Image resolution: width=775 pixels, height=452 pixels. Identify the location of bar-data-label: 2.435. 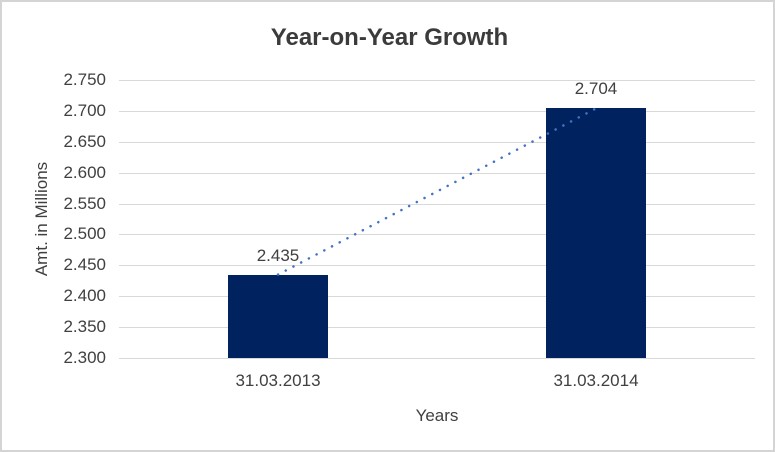
(278, 255).